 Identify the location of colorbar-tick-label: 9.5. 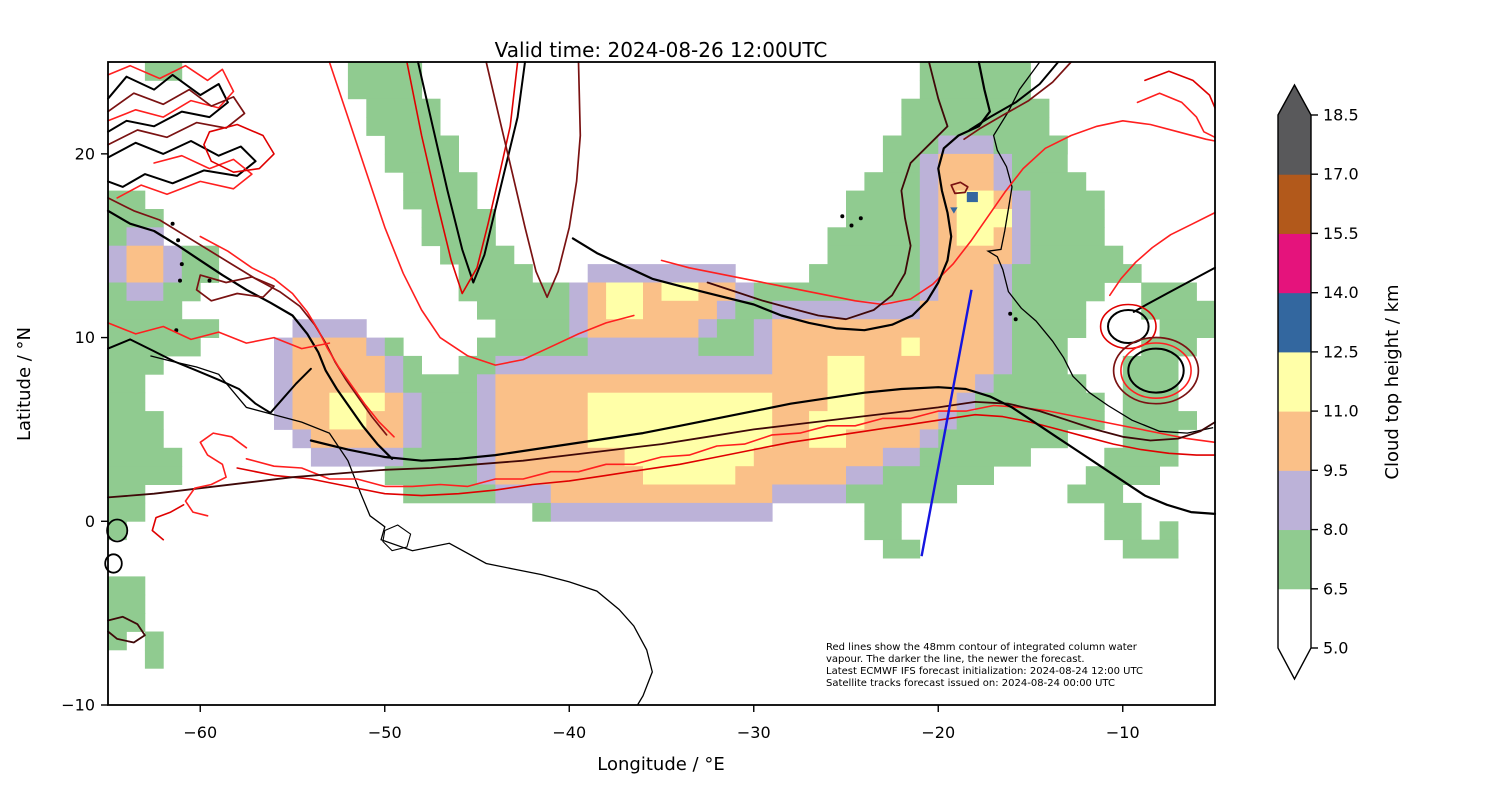
(1335, 470).